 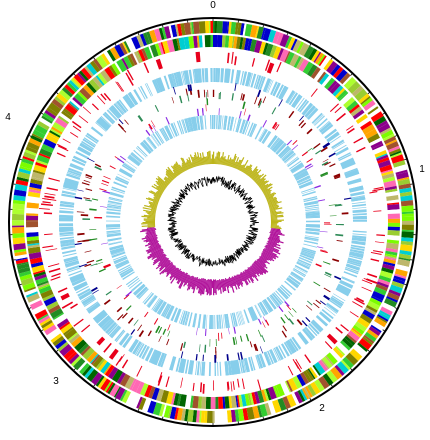 I want to click on position-label-0: 0, so click(x=213, y=5).